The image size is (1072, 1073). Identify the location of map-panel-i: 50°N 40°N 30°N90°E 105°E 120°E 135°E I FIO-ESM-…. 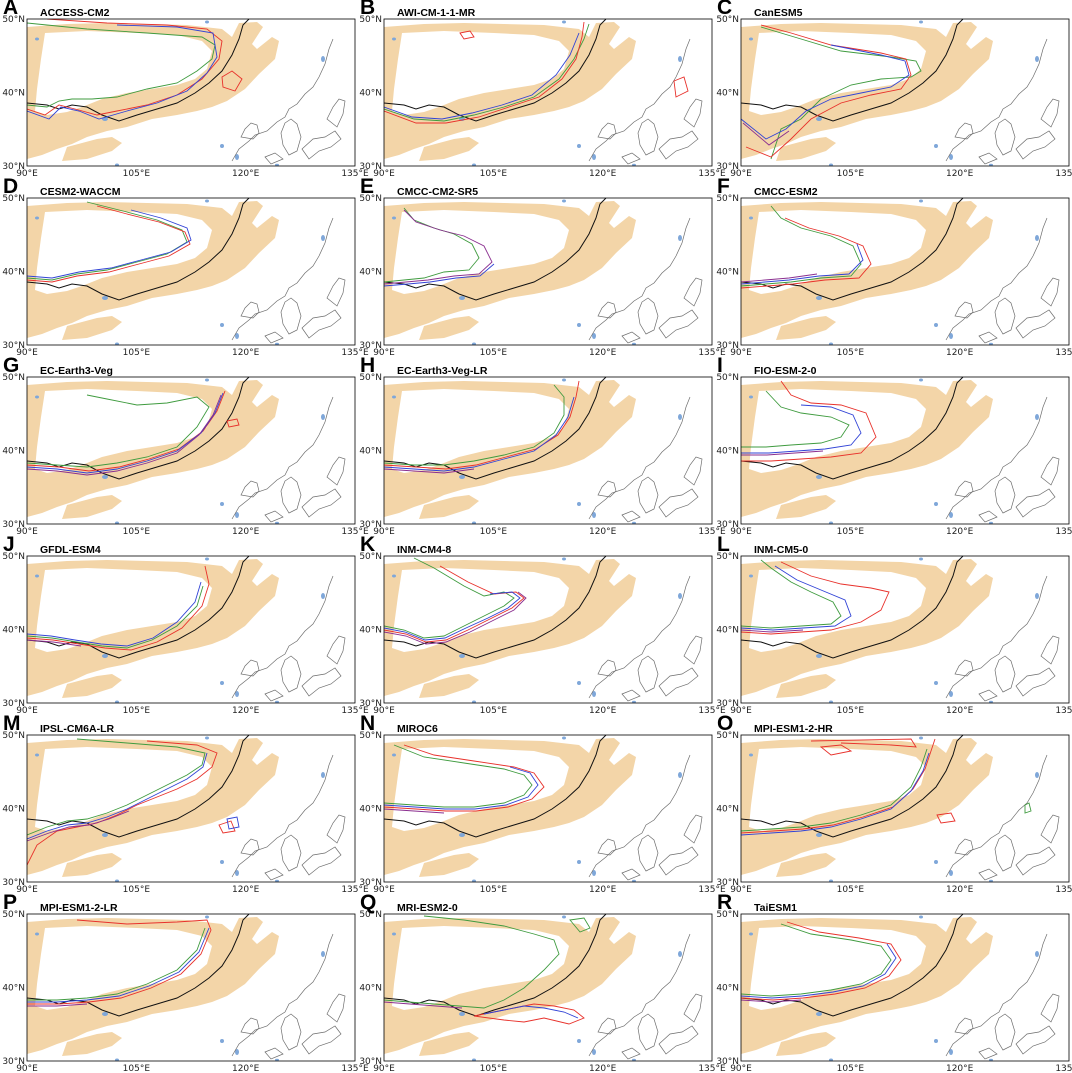
(893, 445).